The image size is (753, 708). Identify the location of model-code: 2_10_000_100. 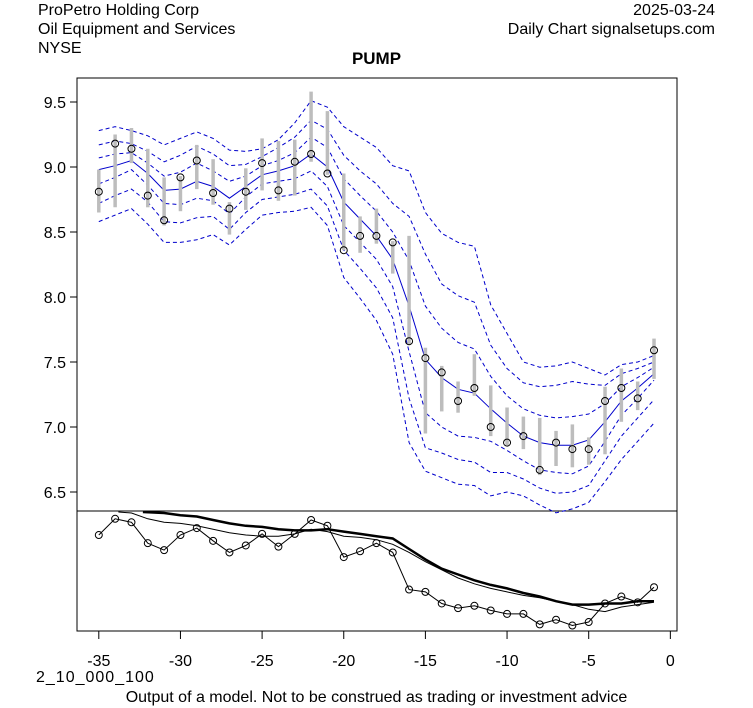
(95, 677).